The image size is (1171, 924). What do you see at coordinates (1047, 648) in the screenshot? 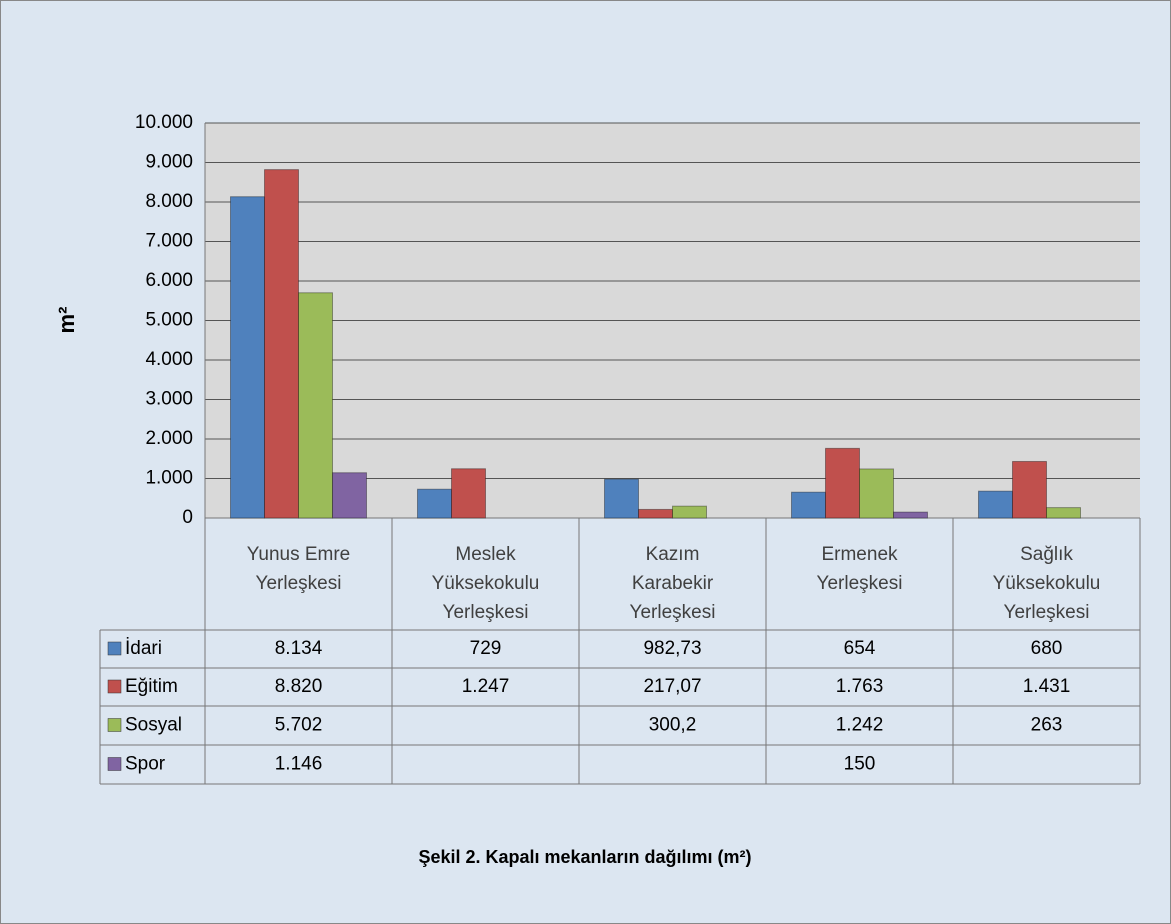
I see `table-value: 680` at bounding box center [1047, 648].